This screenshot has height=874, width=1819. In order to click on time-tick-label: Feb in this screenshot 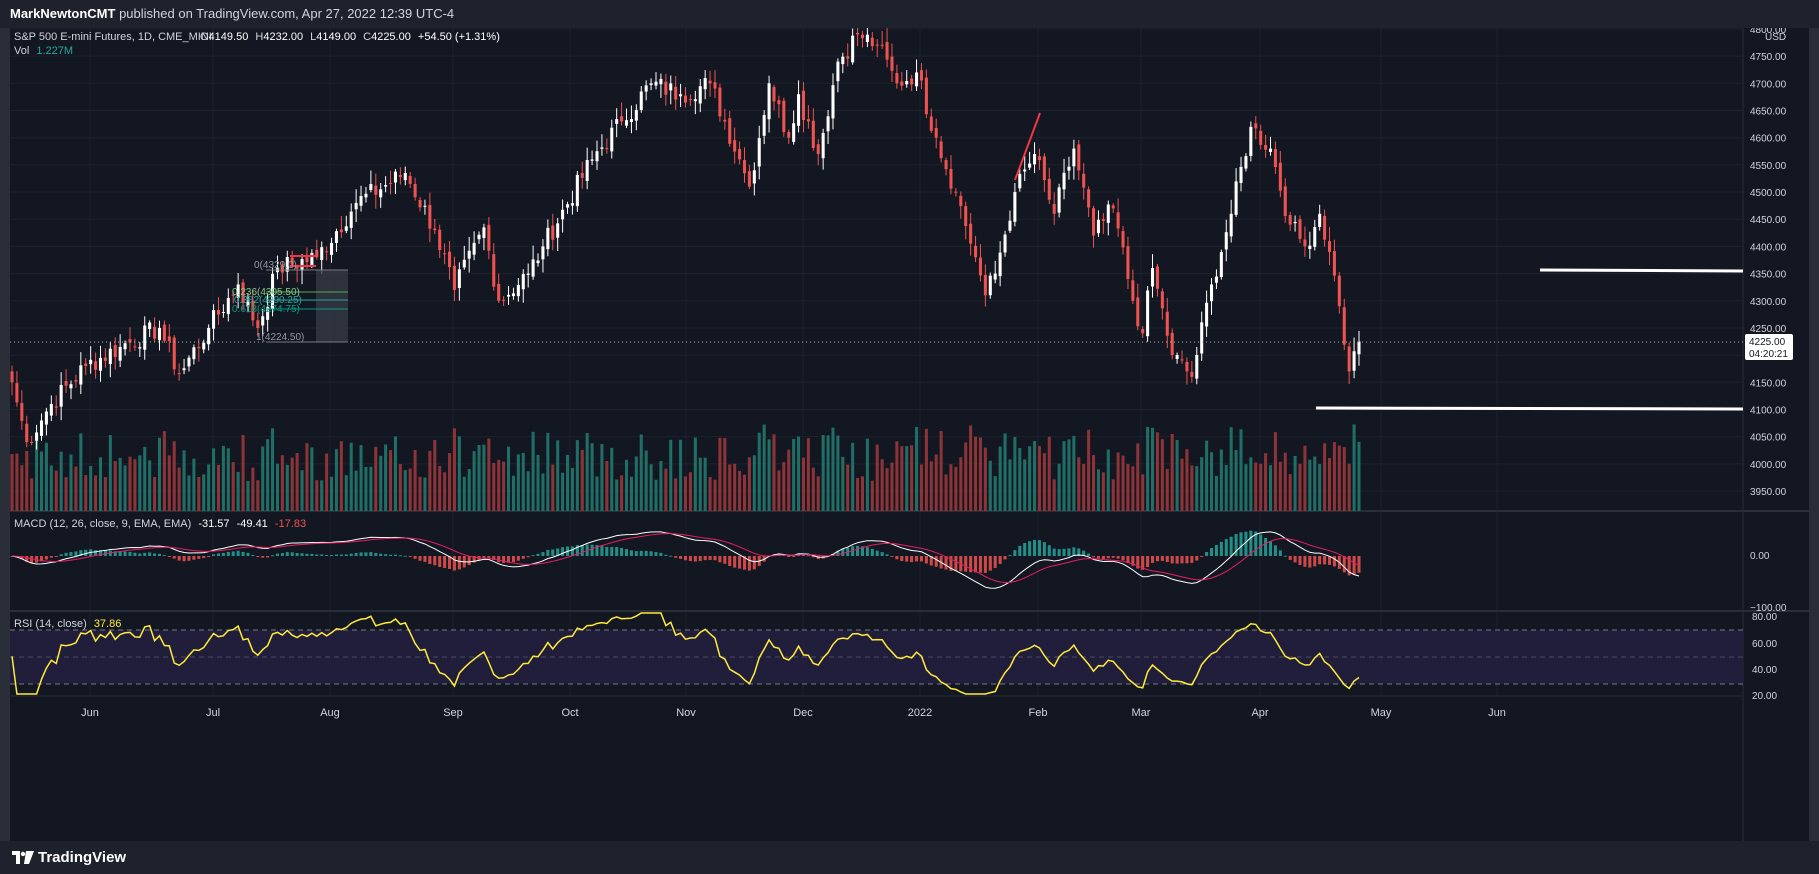, I will do `click(1038, 713)`.